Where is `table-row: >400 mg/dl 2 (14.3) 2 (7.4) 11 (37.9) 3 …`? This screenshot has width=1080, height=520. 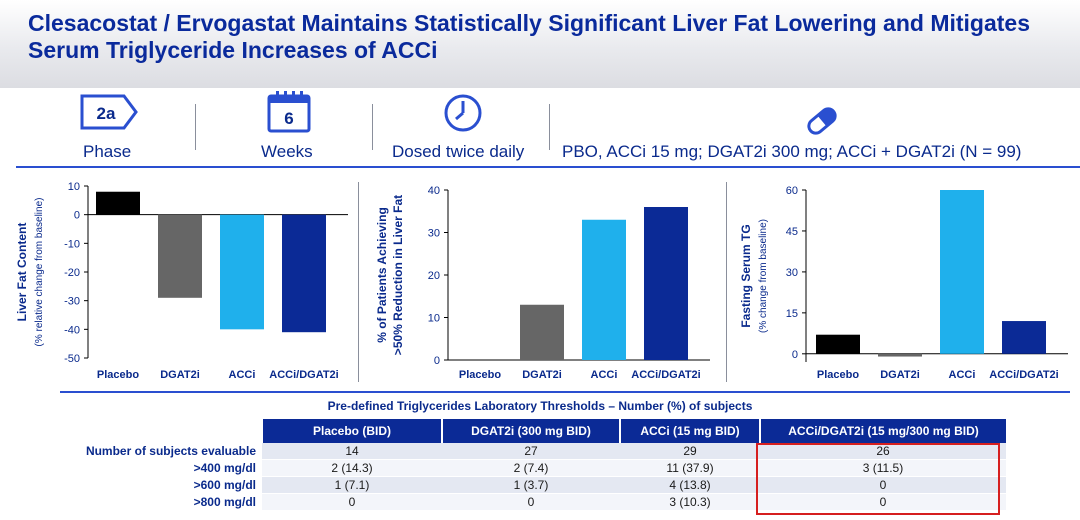 table-row: >400 mg/dl 2 (14.3) 2 (7.4) 11 (37.9) 3 … is located at coordinates (537, 468).